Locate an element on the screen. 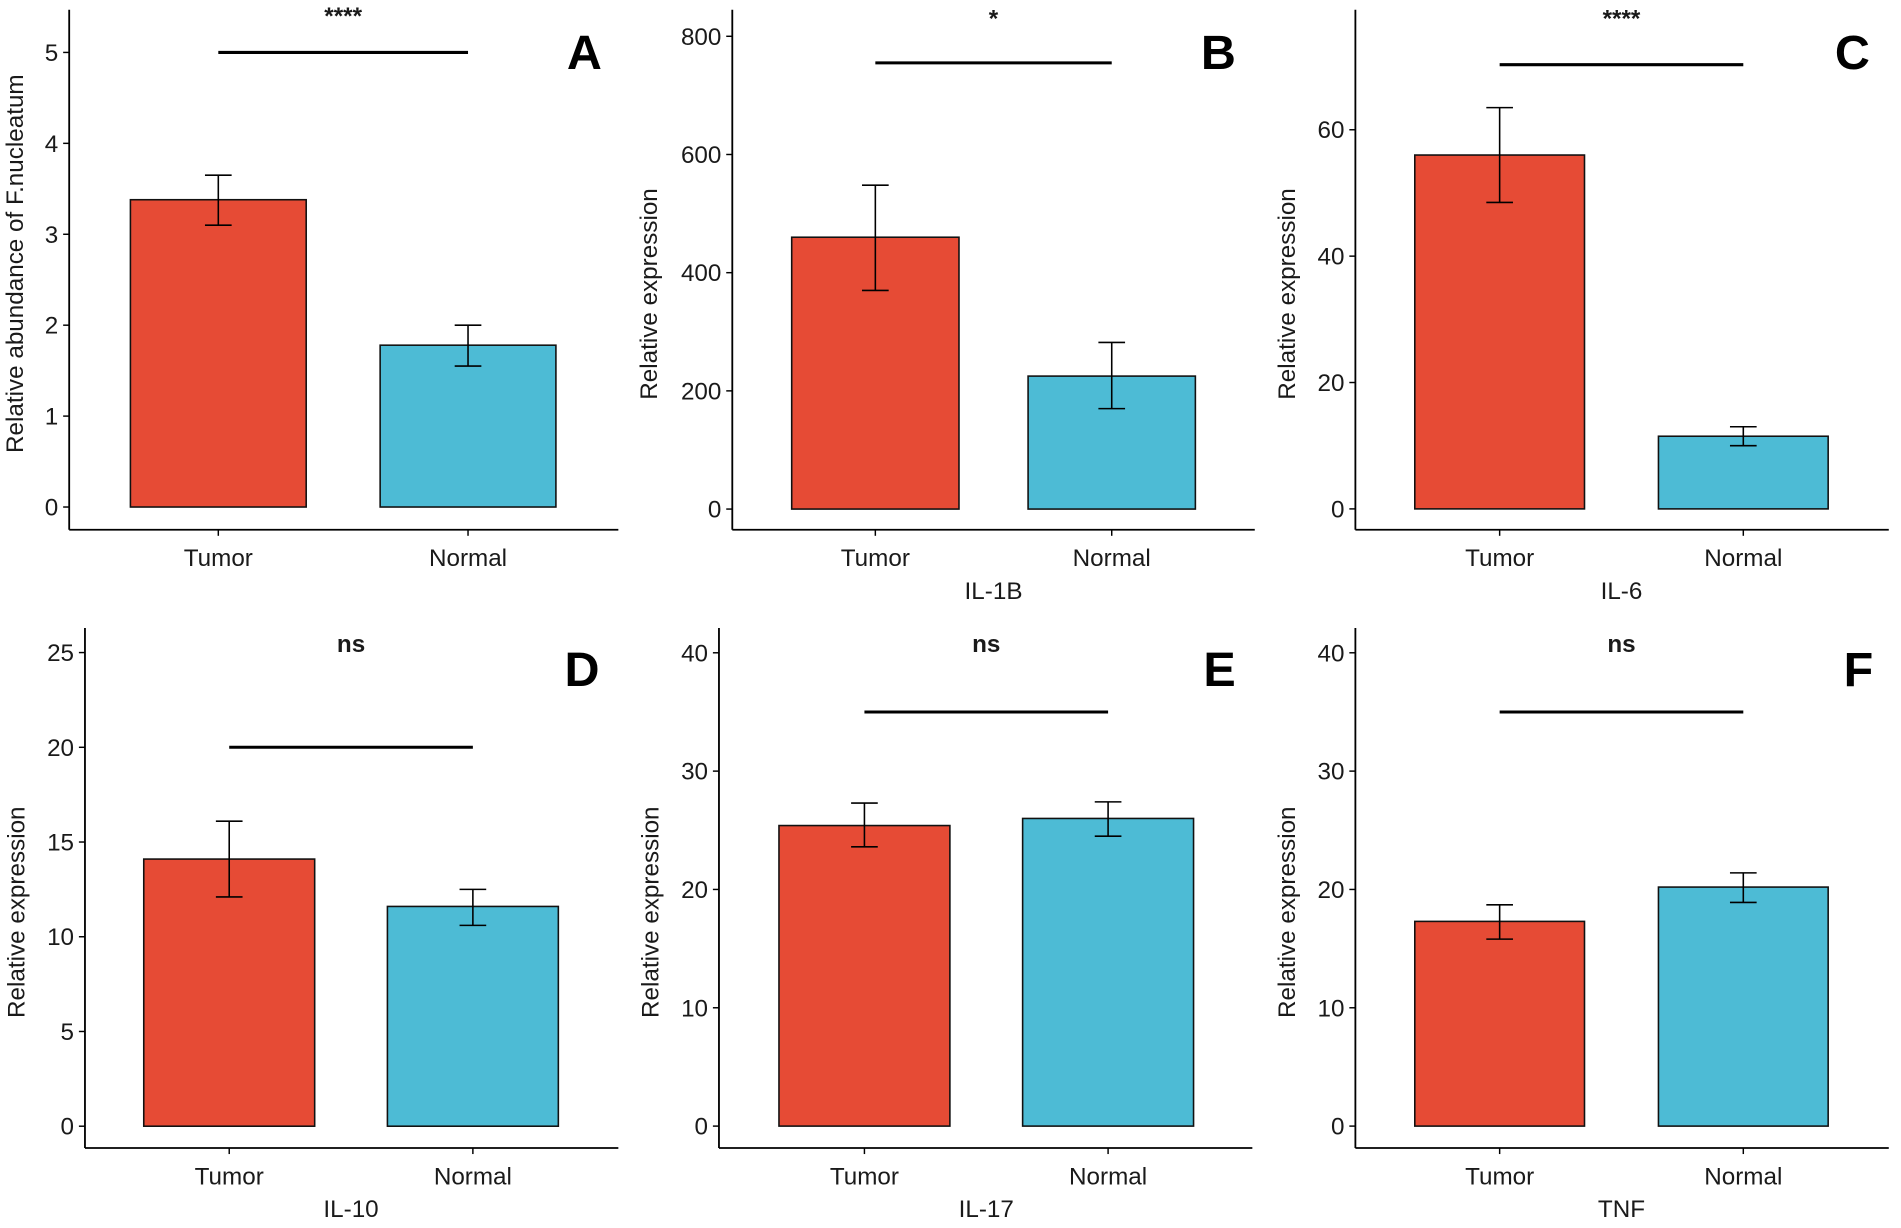 This screenshot has width=1901, height=1228. panel-letter: B is located at coordinates (1218, 53).